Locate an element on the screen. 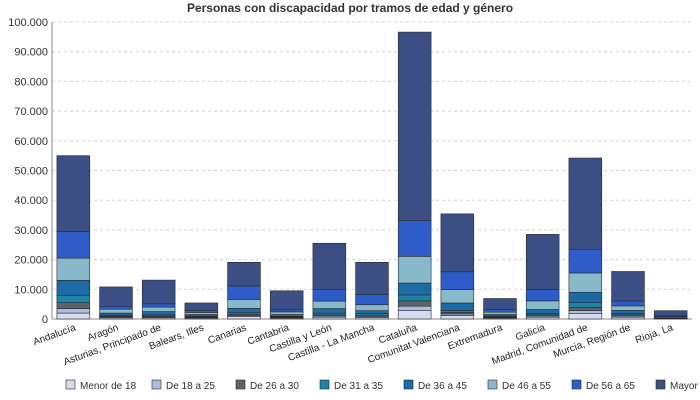  y-tick-label: 70.000 is located at coordinates (31, 112).